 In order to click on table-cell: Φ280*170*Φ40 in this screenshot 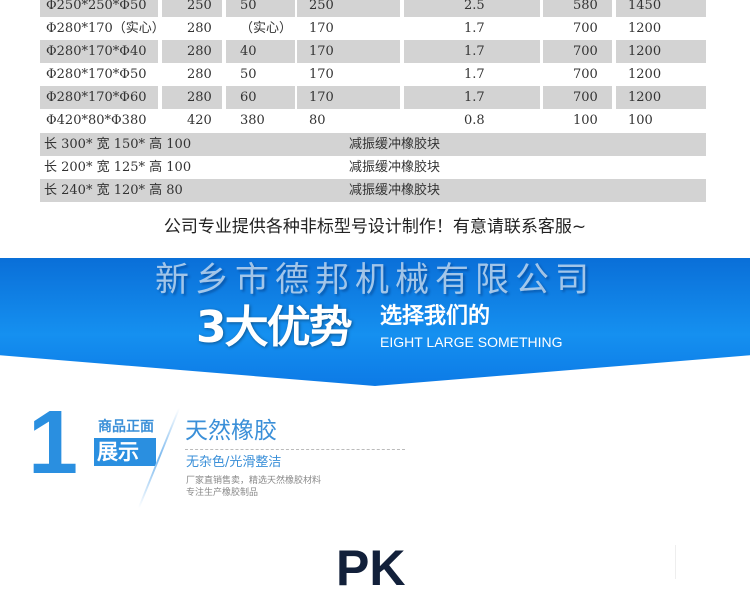, I will do `click(99, 51)`.